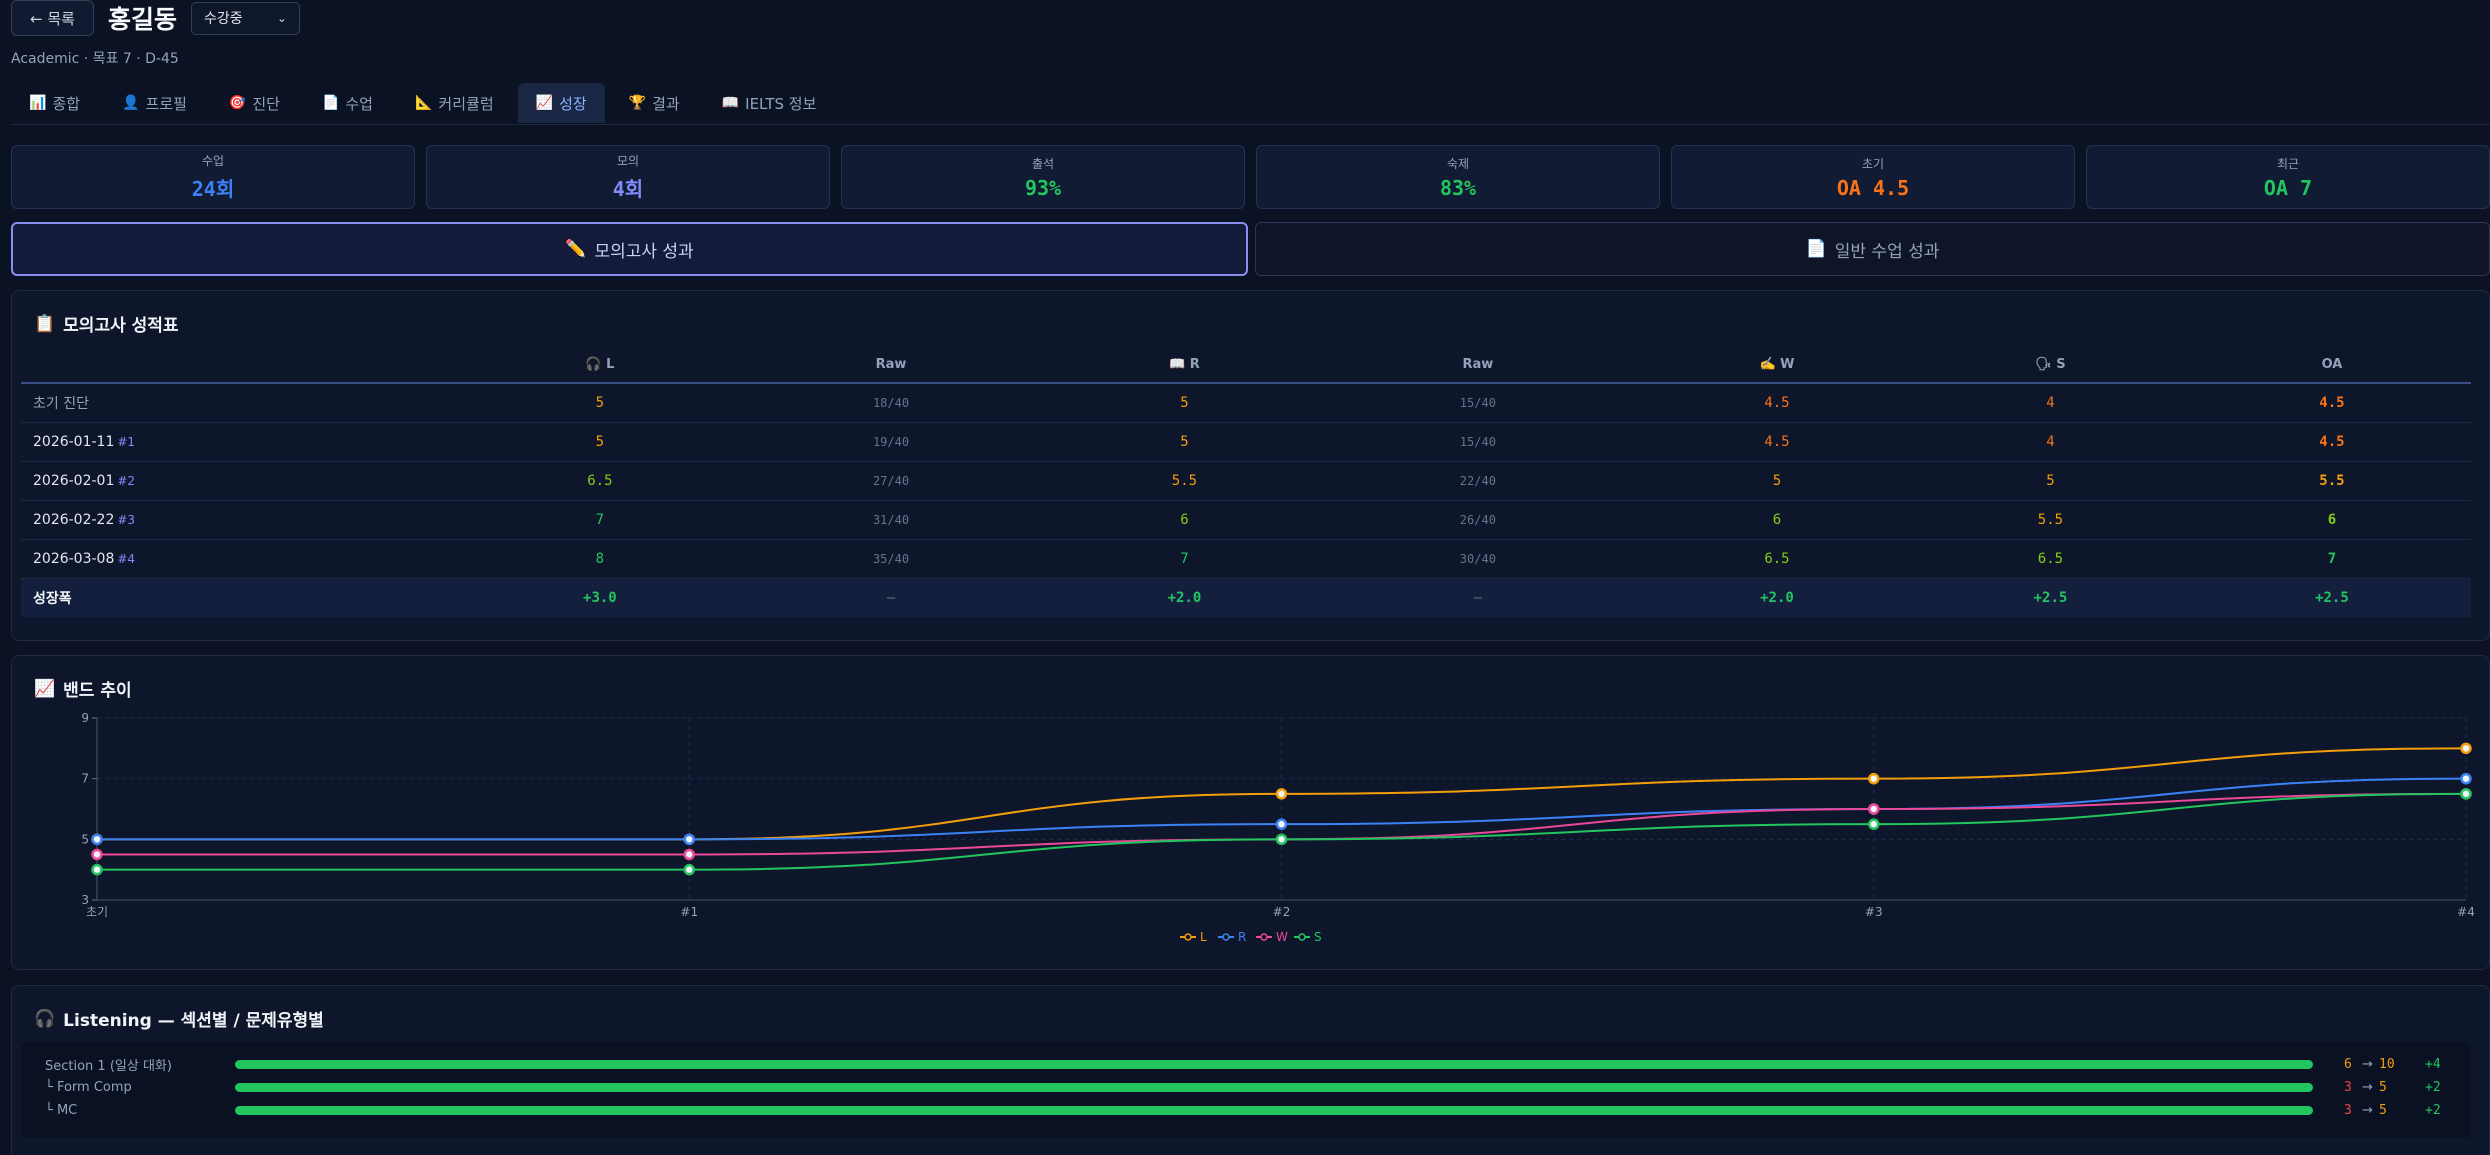  I want to click on row-date: 2026-02-01, so click(74, 480).